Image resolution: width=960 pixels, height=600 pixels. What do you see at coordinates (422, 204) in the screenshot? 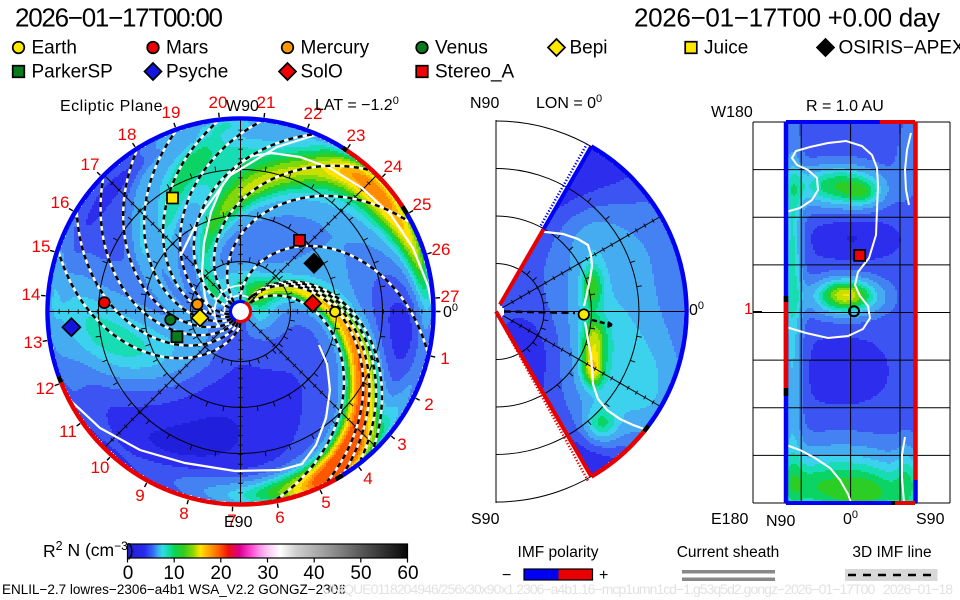
I see `svg-text: 25` at bounding box center [422, 204].